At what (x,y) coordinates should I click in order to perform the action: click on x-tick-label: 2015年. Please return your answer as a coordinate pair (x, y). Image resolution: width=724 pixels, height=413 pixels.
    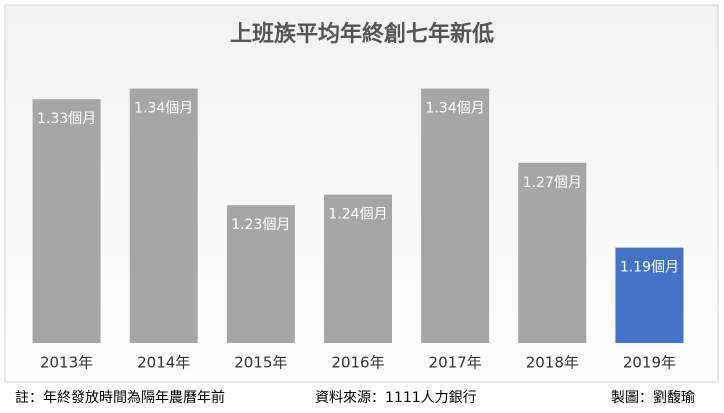
    Looking at the image, I should click on (260, 363).